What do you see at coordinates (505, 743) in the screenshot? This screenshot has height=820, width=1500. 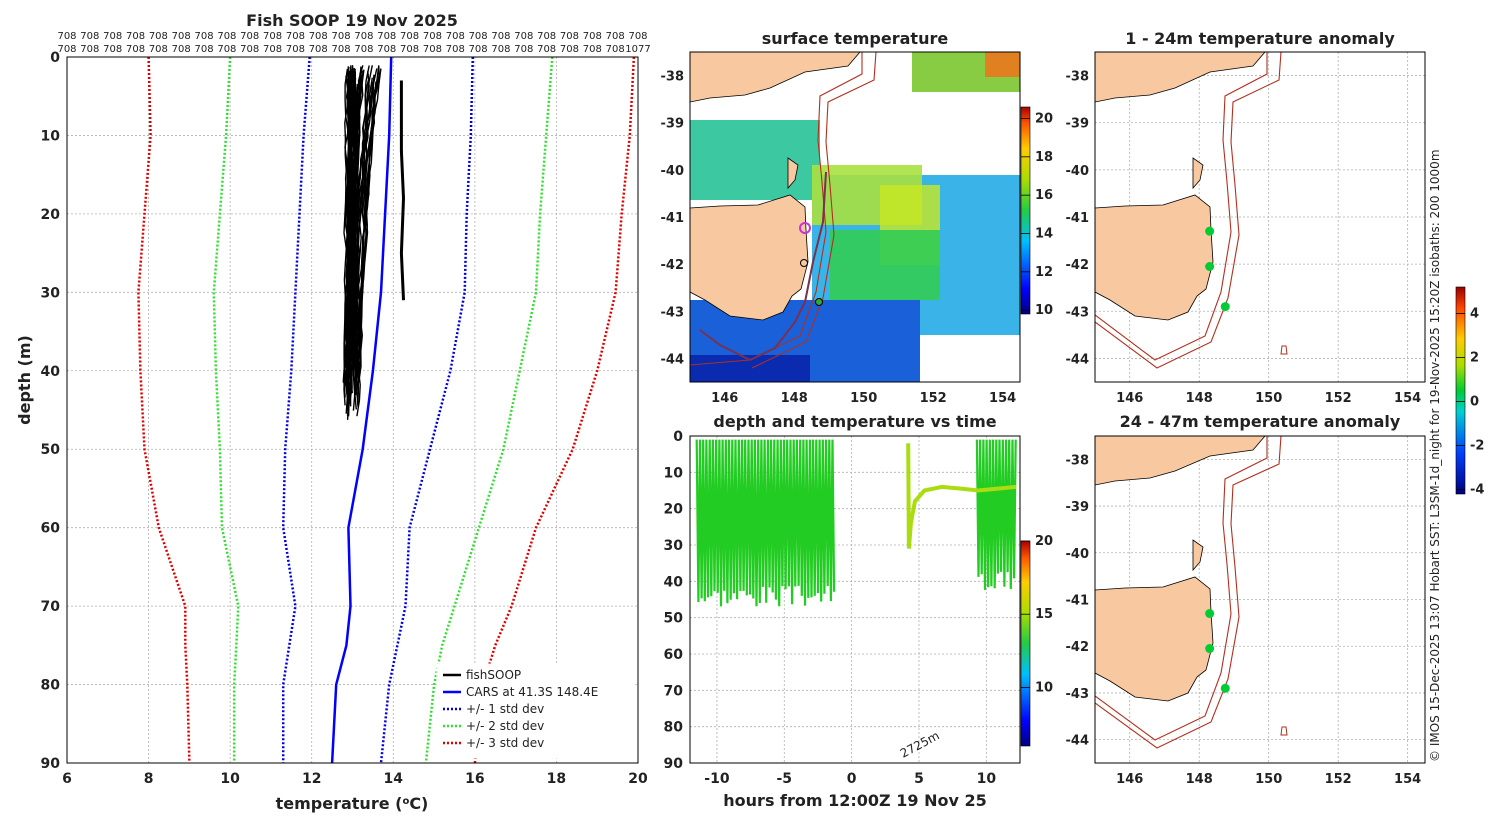 I see `legend-sd3-label: +/- 3 std dev` at bounding box center [505, 743].